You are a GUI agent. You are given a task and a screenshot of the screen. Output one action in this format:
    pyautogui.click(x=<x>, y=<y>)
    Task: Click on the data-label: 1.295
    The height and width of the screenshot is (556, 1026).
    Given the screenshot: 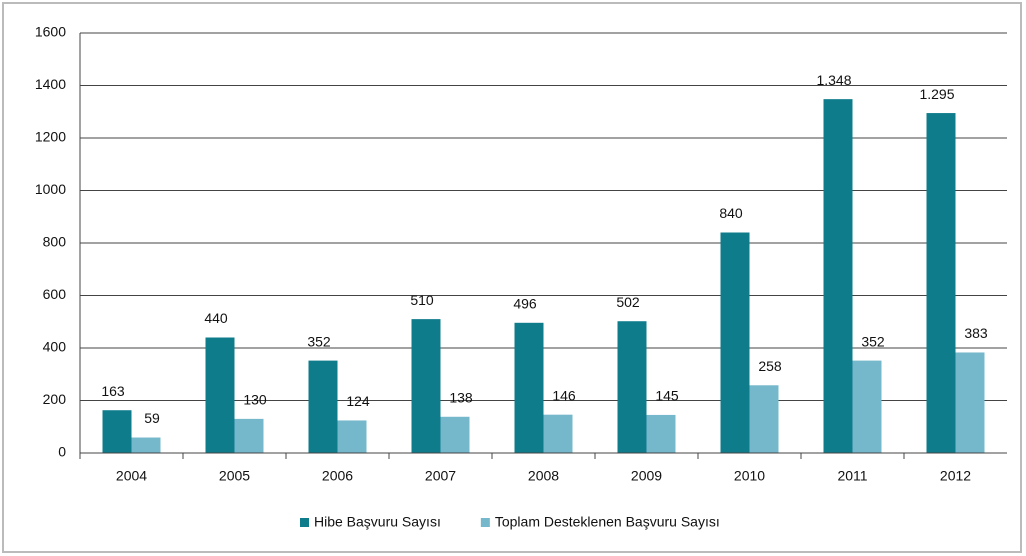 What is the action you would take?
    pyautogui.click(x=936, y=94)
    